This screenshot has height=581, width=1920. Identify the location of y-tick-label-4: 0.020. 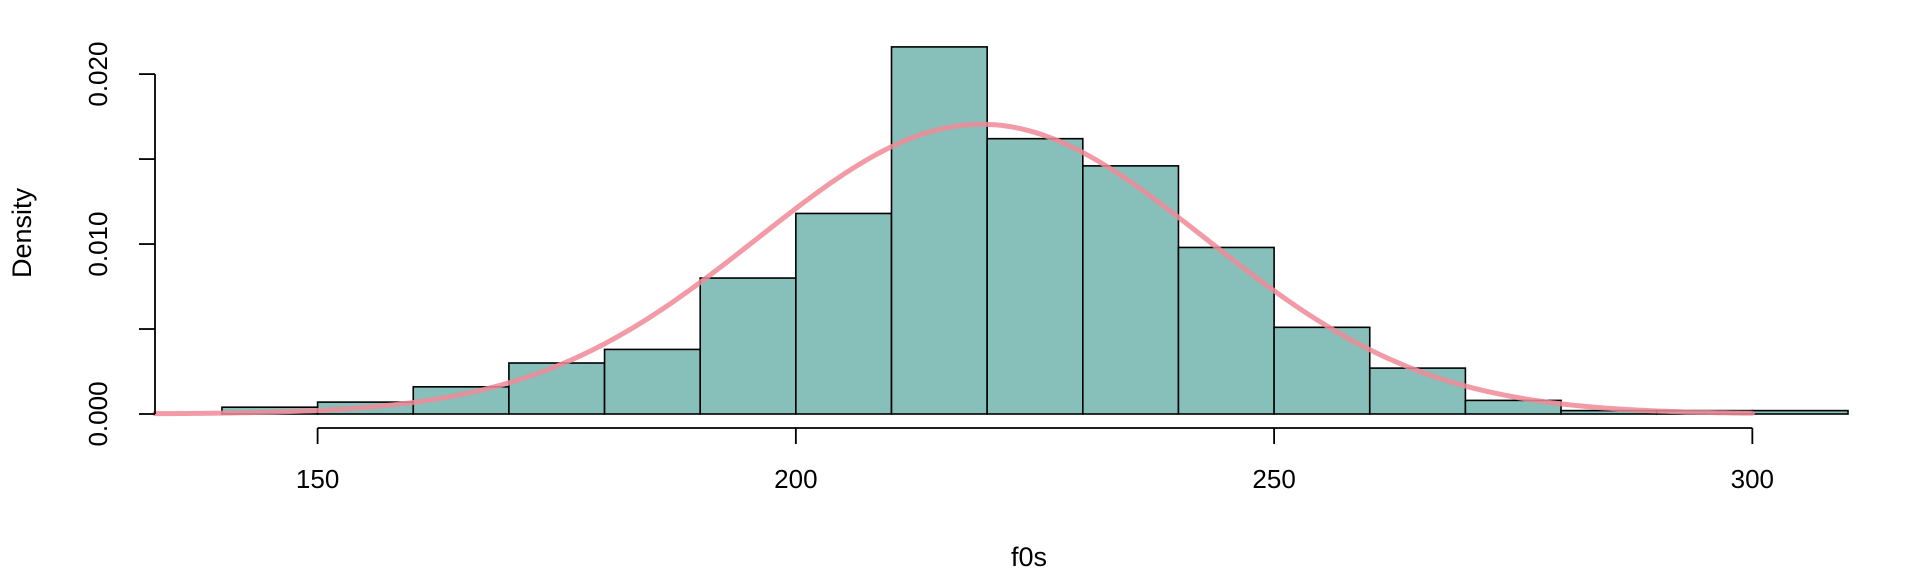
(98, 74).